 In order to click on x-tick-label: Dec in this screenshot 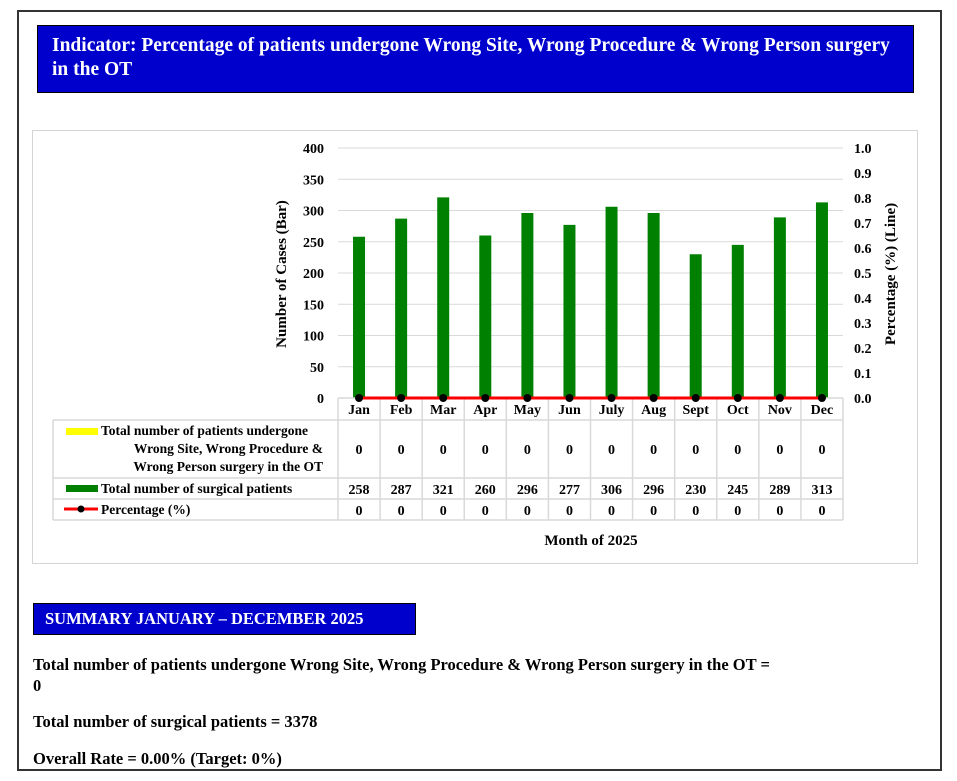, I will do `click(822, 410)`.